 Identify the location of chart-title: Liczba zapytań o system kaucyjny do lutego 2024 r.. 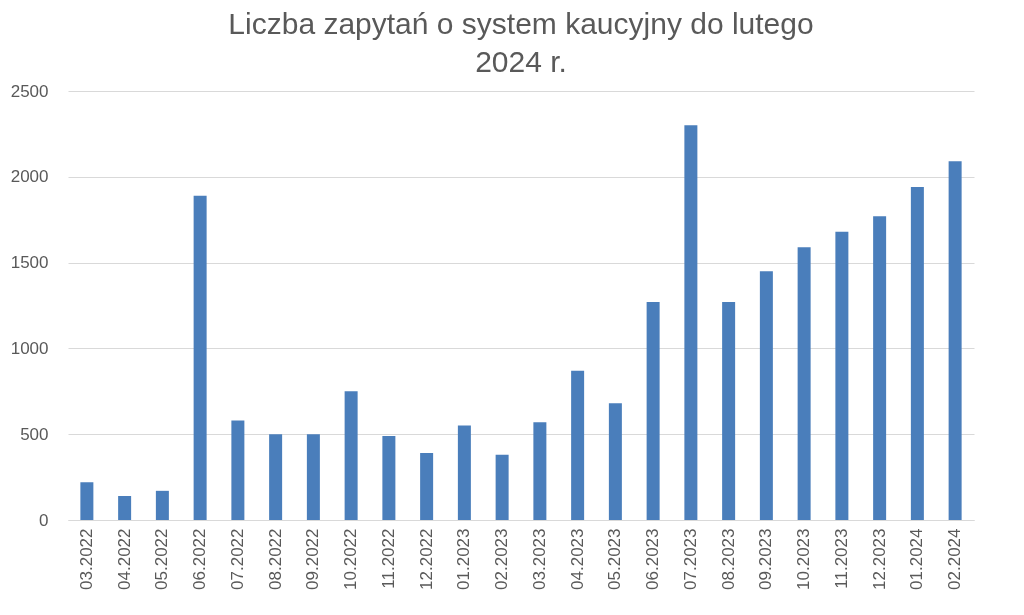
(521, 42).